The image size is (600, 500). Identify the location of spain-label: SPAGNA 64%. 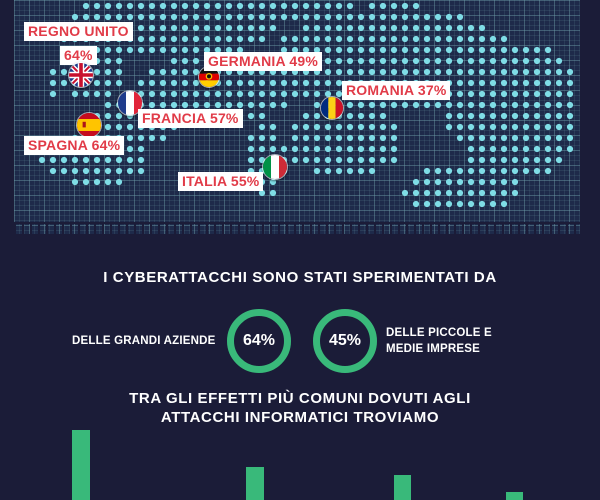
(74, 145).